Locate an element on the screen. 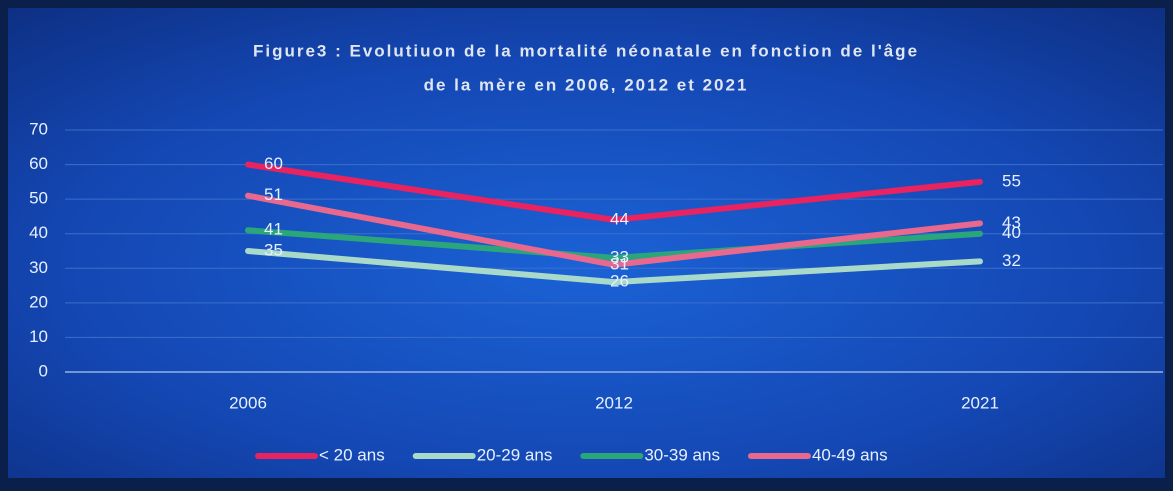 This screenshot has height=491, width=1173. y-tick-label: 50 is located at coordinates (38, 198).